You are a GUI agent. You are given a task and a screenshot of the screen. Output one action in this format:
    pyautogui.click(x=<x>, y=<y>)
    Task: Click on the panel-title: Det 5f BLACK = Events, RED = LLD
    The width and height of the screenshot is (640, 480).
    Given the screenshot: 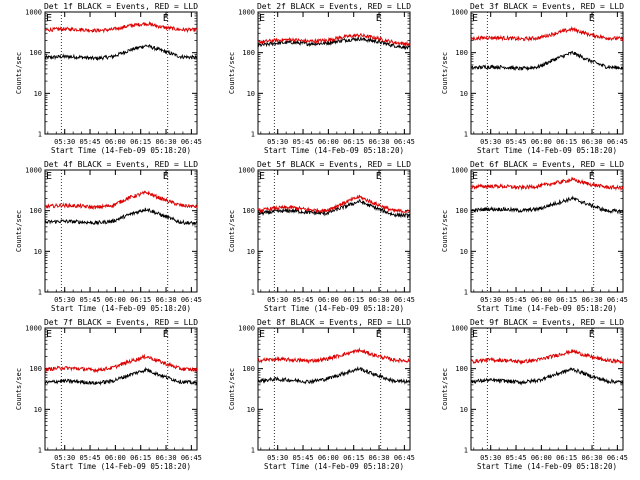 What is the action you would take?
    pyautogui.click(x=334, y=164)
    